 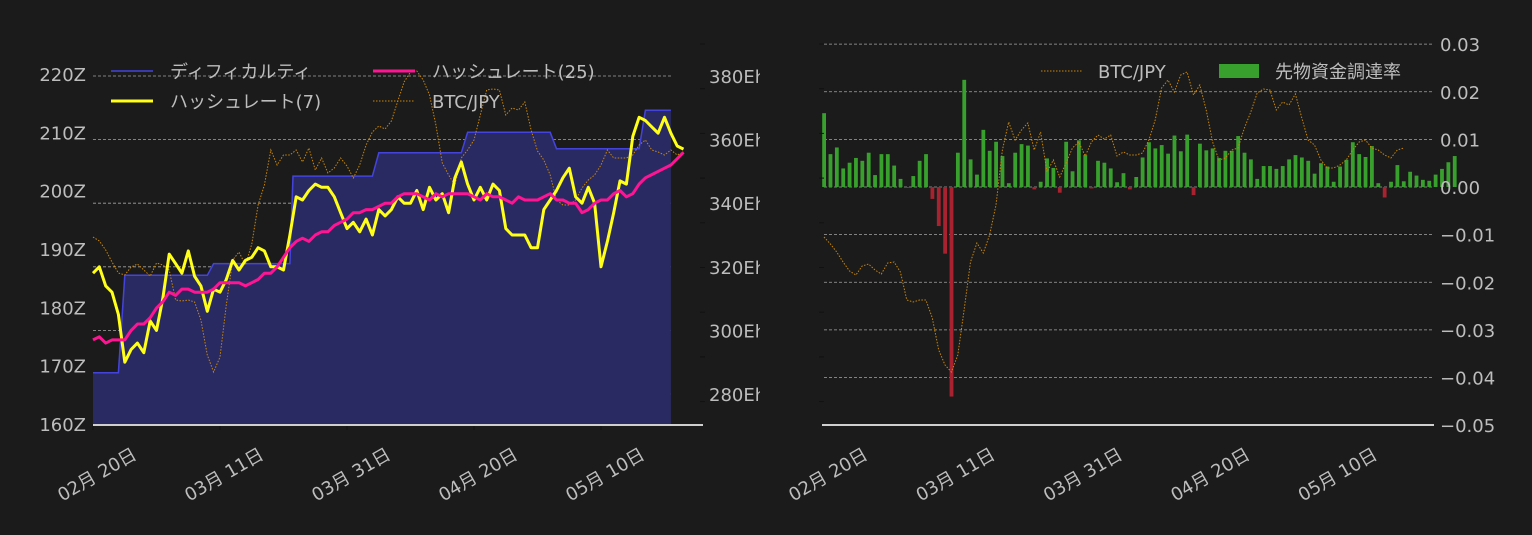 What do you see at coordinates (734, 331) in the screenshot?
I see `right-y-tick-label: 300Eh/s` at bounding box center [734, 331].